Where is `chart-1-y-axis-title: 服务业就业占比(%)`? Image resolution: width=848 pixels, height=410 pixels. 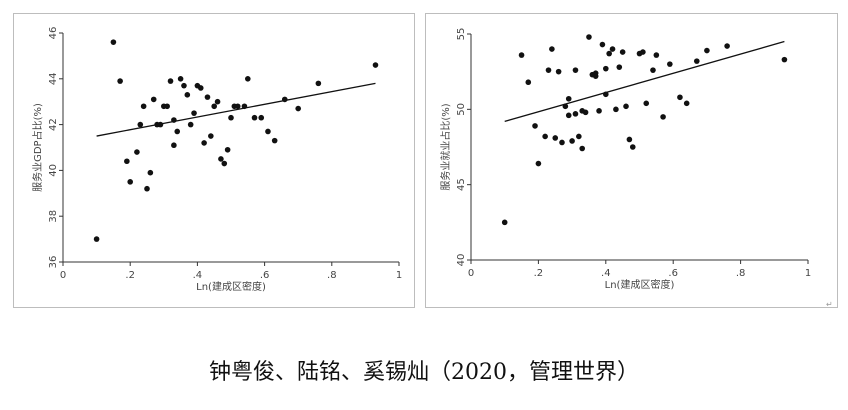 chart-1-y-axis-title: 服务业就业占比(%) is located at coordinates (445, 146).